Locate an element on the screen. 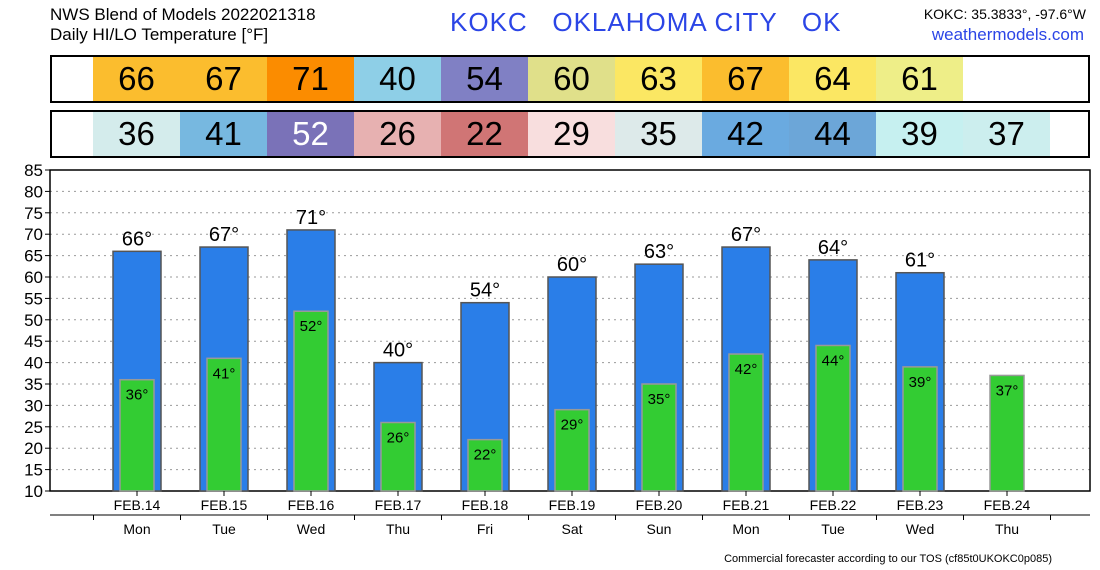 The image size is (1100, 570). high-bar-label: 40° is located at coordinates (398, 351).